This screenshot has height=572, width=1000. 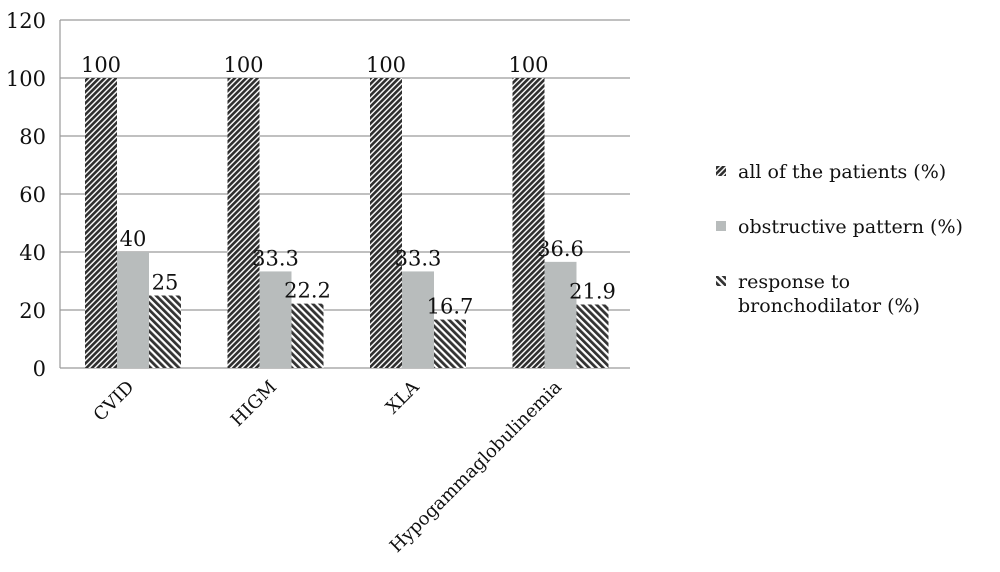 What do you see at coordinates (450, 307) in the screenshot?
I see `data-label: 16.7` at bounding box center [450, 307].